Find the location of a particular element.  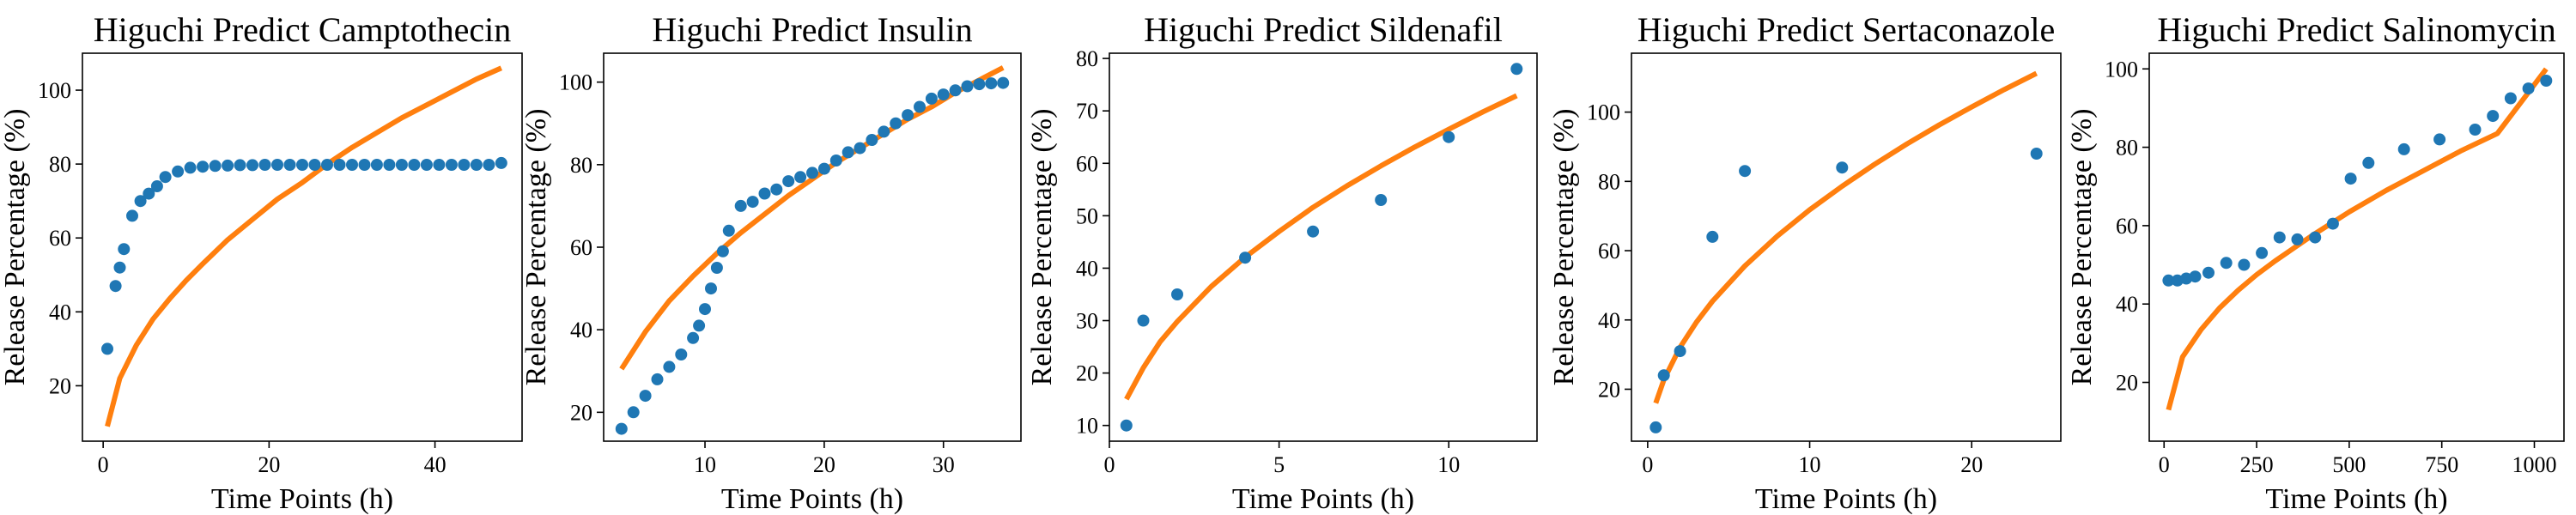

chart-title: Higuchi Predict Sildenafil is located at coordinates (1323, 29).